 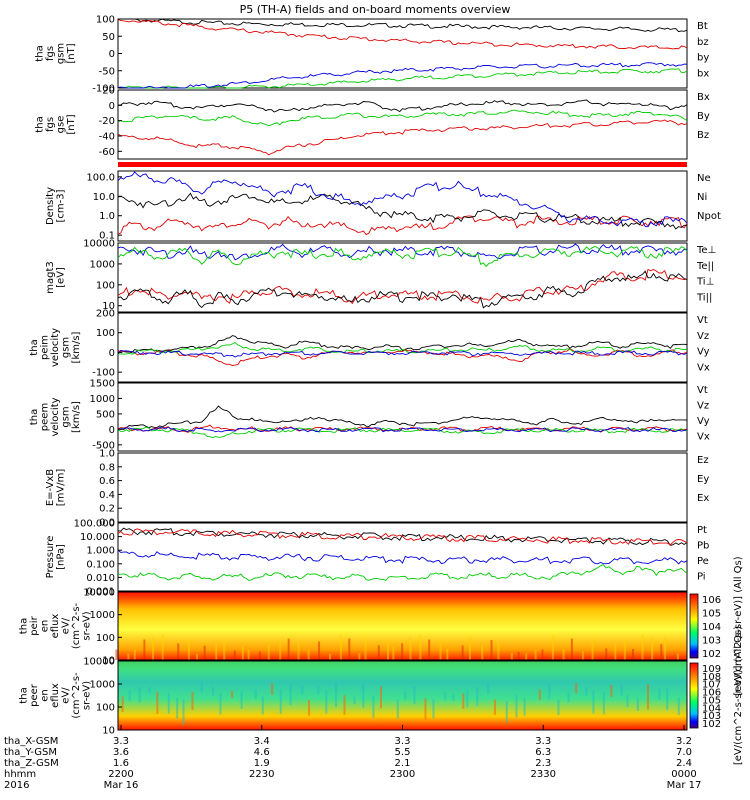 I want to click on fgs_gsm-series-by, so click(x=403, y=78).